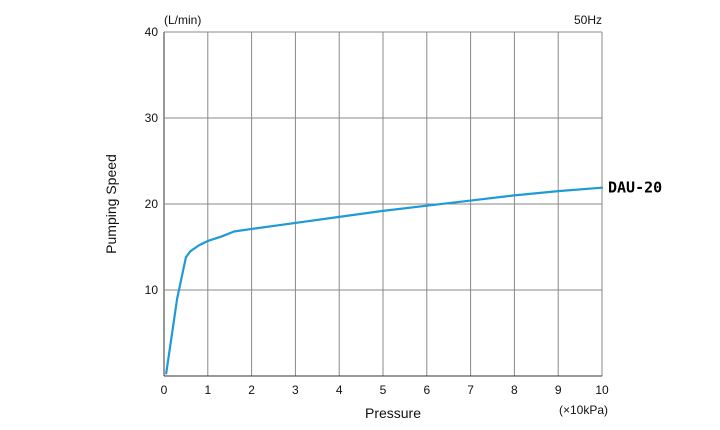  What do you see at coordinates (635, 188) in the screenshot?
I see `series-label-dau-20: DAU-20` at bounding box center [635, 188].